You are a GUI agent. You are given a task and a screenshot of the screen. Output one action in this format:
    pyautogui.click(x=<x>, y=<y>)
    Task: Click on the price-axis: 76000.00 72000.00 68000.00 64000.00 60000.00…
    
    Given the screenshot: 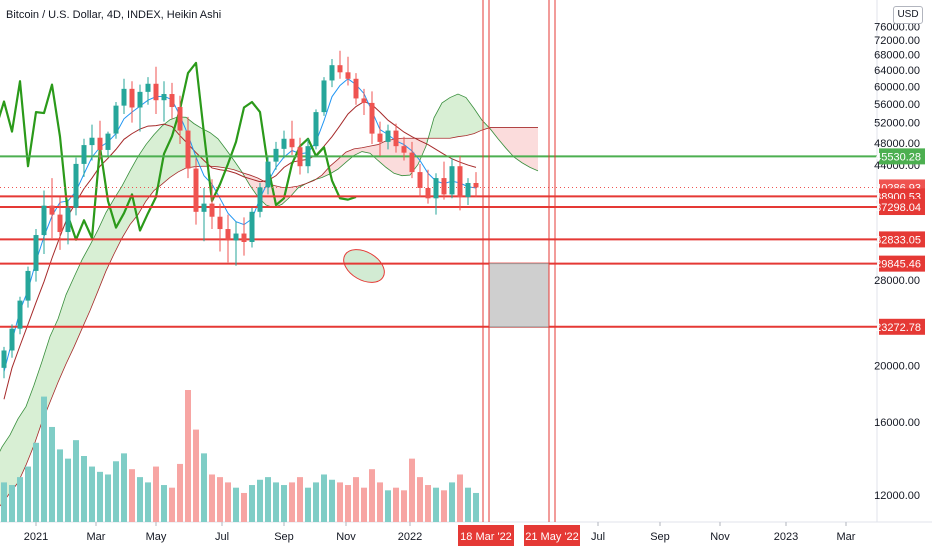 What is the action you would take?
    pyautogui.click(x=897, y=261)
    